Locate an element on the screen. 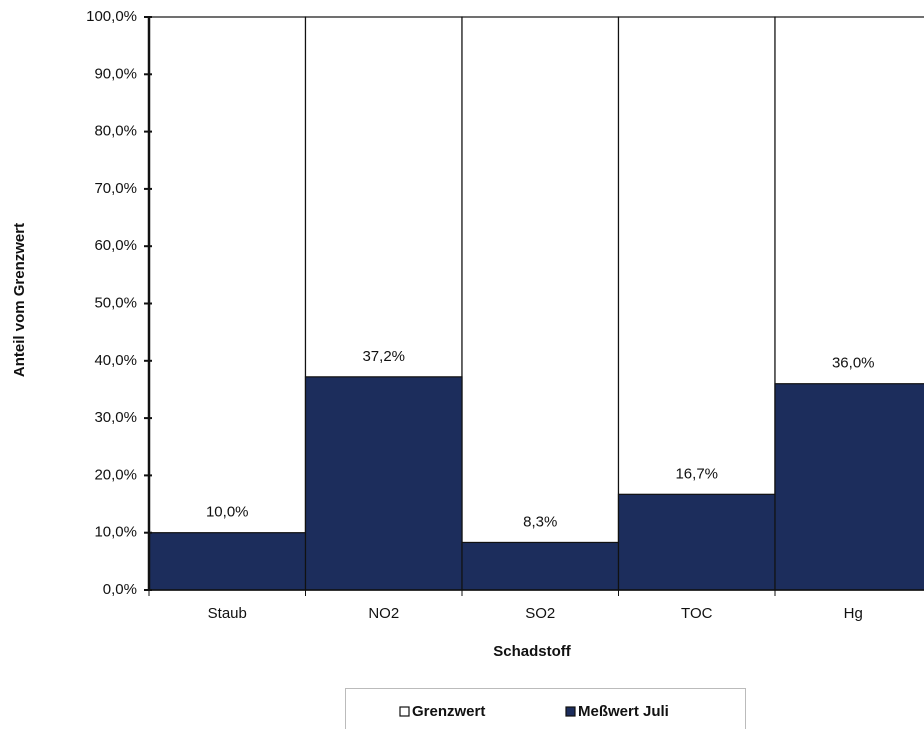 The height and width of the screenshot is (729, 924). y-tick-label: 0,0% is located at coordinates (120, 589).